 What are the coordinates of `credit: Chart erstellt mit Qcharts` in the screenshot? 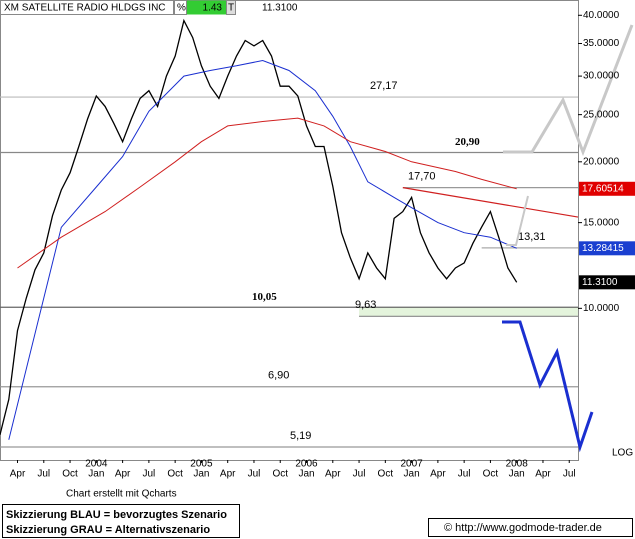 It's located at (121, 494).